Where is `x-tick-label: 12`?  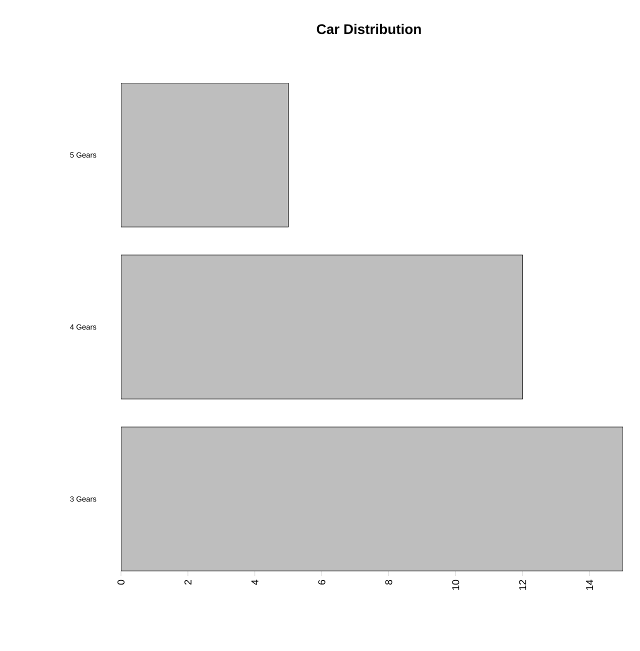
x-tick-label: 12 is located at coordinates (522, 585).